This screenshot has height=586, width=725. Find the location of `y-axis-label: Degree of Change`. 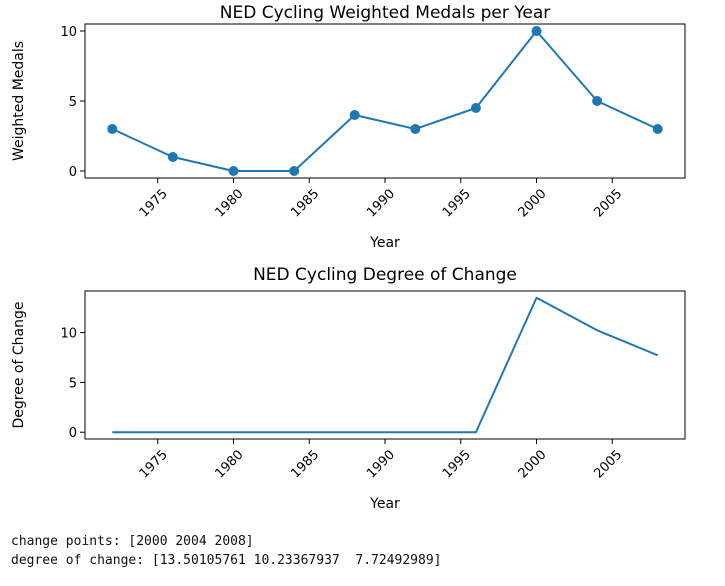

y-axis-label: Degree of Change is located at coordinates (19, 365).